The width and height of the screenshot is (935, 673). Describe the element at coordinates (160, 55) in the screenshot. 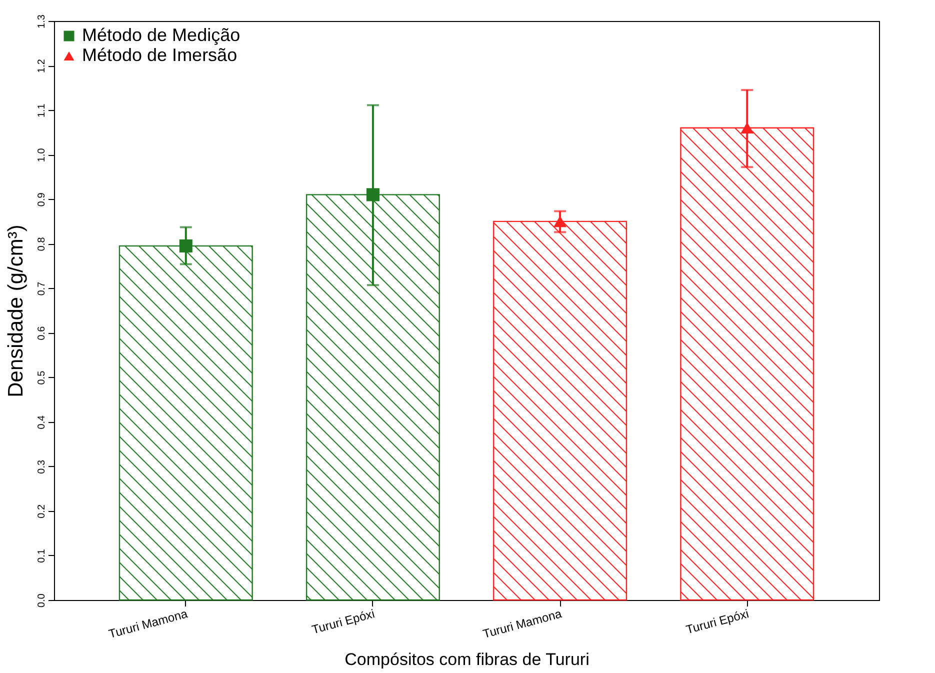

I see `legend-label: Método de Imersão` at that location.